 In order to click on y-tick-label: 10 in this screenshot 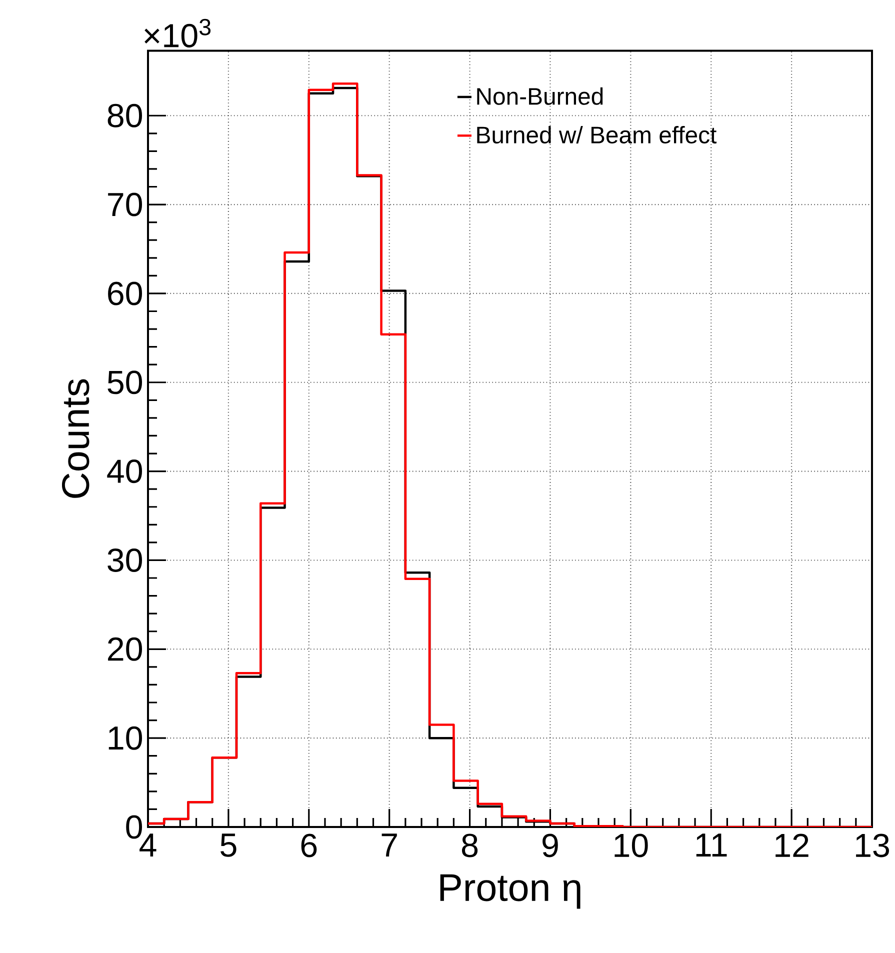, I will do `click(125, 738)`.